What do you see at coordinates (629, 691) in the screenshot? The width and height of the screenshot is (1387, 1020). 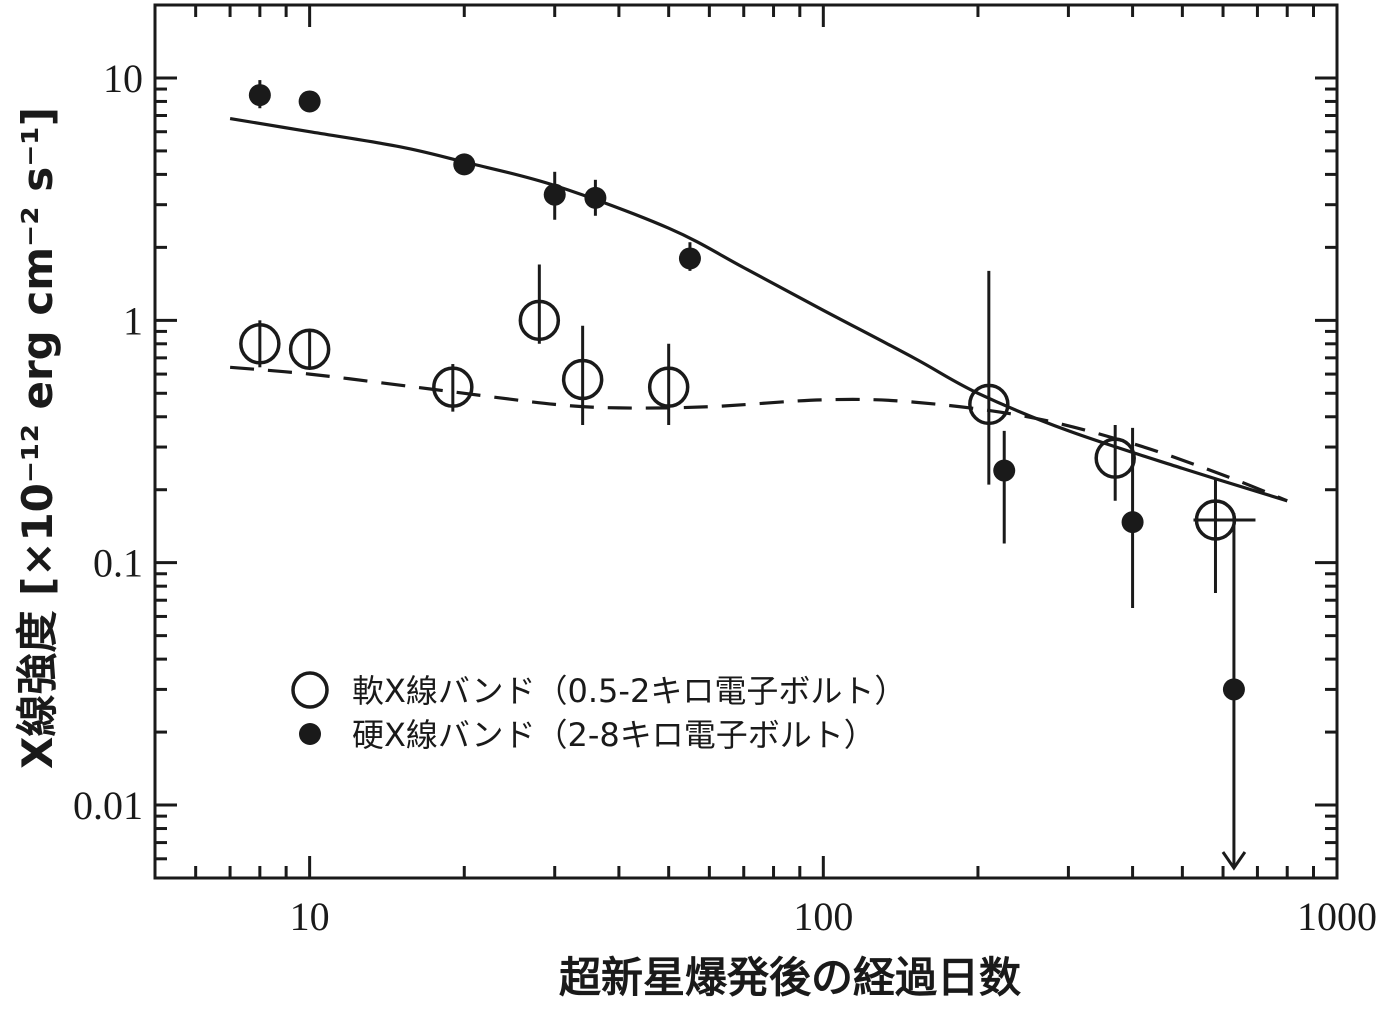 I see `legend-label: 軟X線バンド（0.5-2キロ電子ボルト）` at bounding box center [629, 691].